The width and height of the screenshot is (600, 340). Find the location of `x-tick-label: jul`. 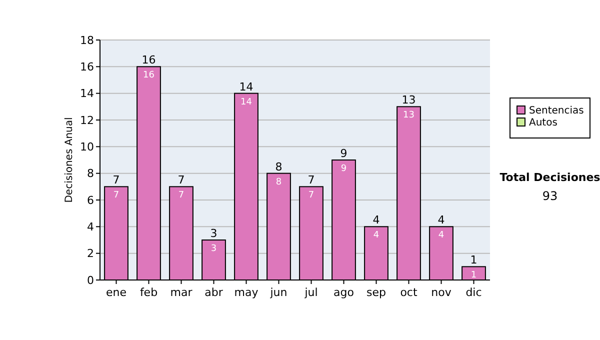

x-tick-label: jul is located at coordinates (311, 292).